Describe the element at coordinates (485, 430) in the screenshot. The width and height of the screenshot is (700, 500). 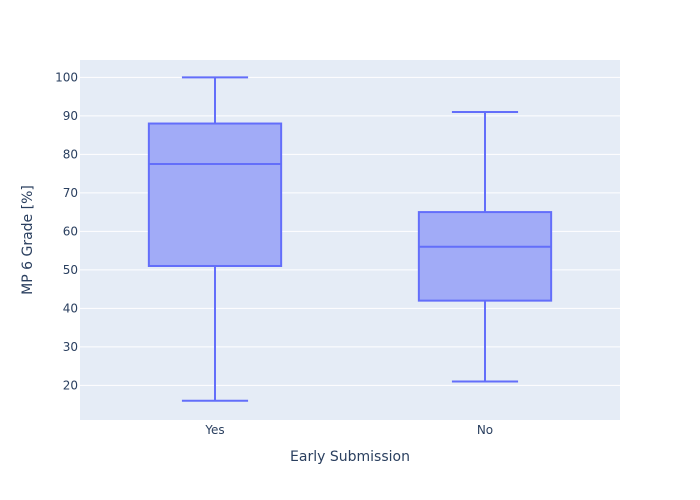
I see `x-tick-label: No` at that location.